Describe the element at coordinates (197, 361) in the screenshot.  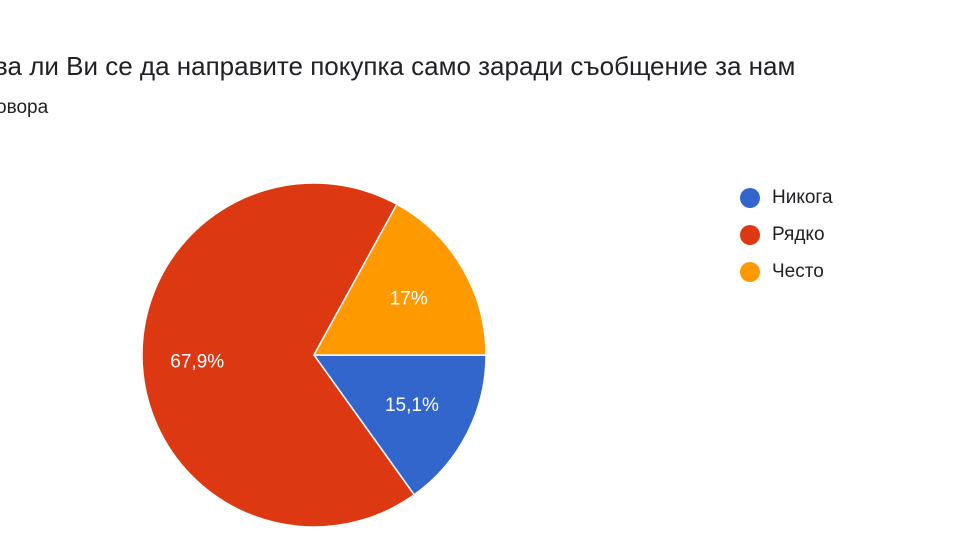
I see `pie-label-ryadko: 67,9%` at that location.